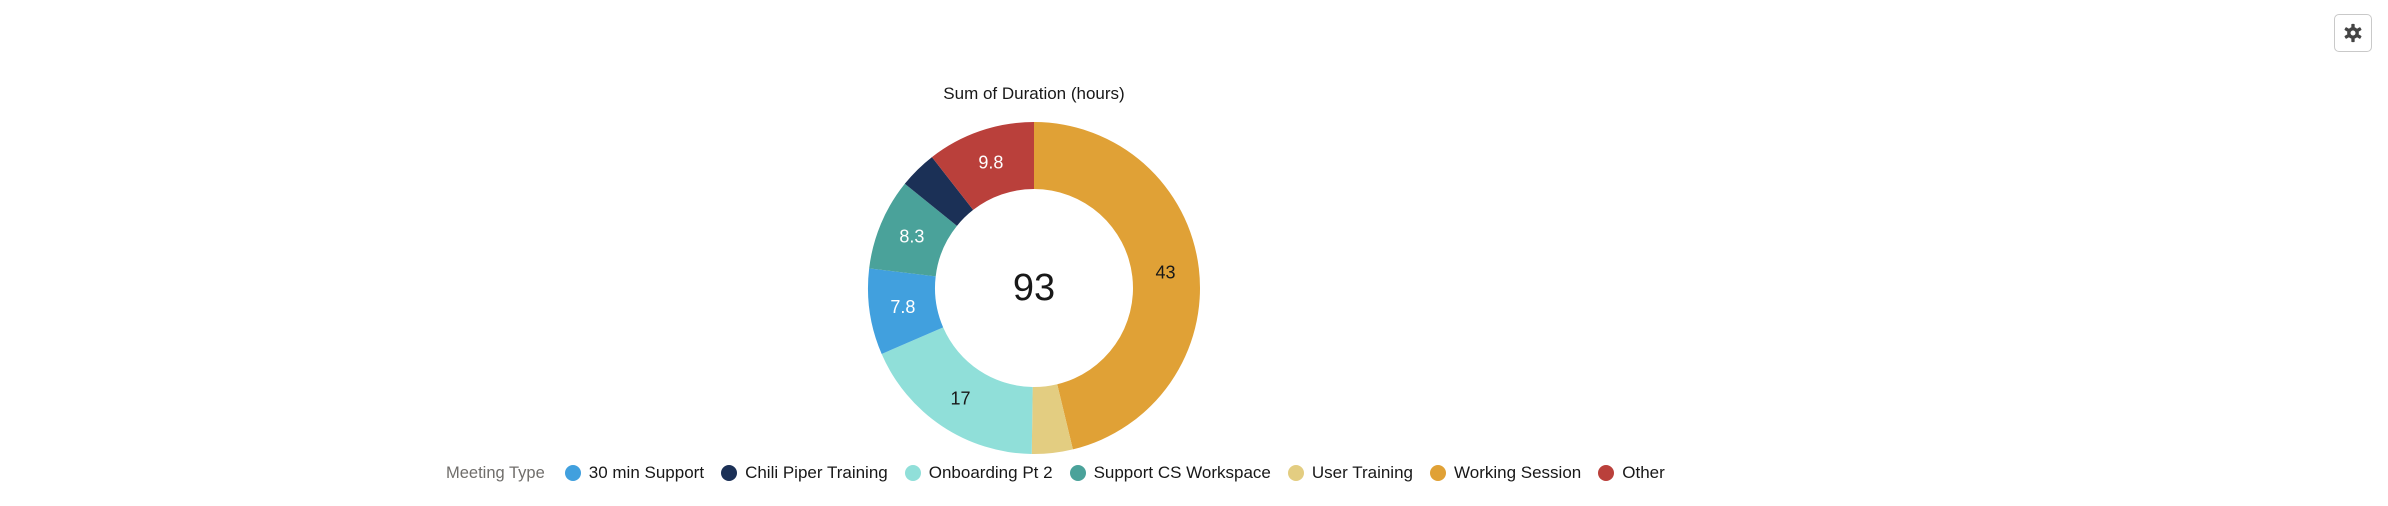  What do you see at coordinates (902, 307) in the screenshot?
I see `slice-label-30-min-support: 7.8` at bounding box center [902, 307].